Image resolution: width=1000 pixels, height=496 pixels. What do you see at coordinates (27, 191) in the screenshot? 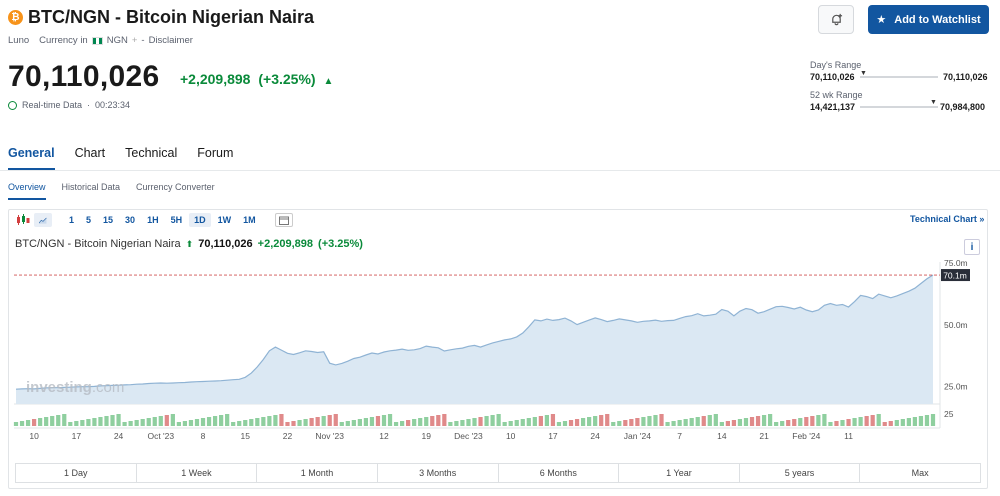
I see `subtab-overview: Overview` at bounding box center [27, 191].